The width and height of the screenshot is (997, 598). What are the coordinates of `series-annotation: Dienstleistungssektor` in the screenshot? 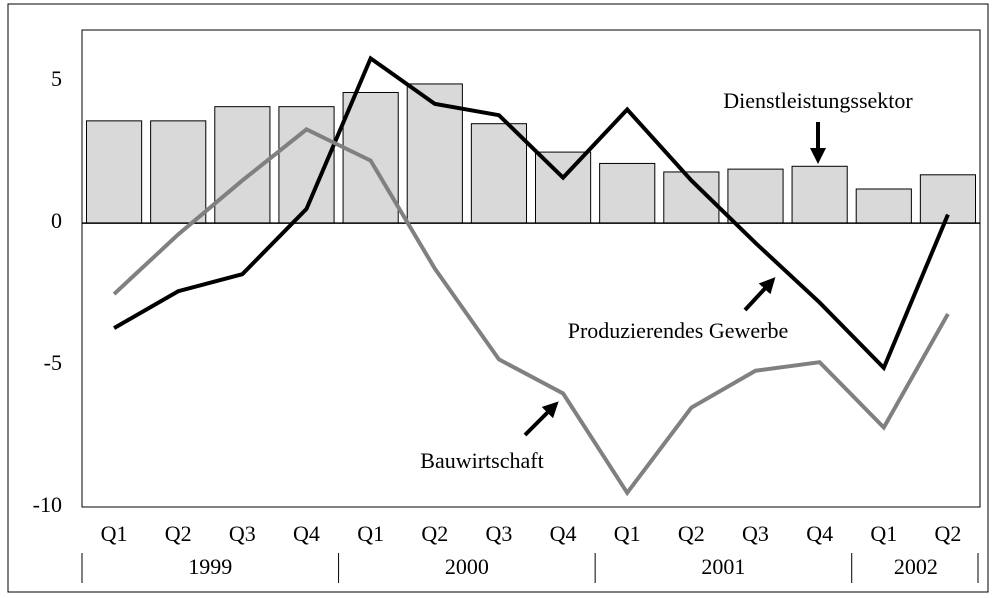 It's located at (818, 100).